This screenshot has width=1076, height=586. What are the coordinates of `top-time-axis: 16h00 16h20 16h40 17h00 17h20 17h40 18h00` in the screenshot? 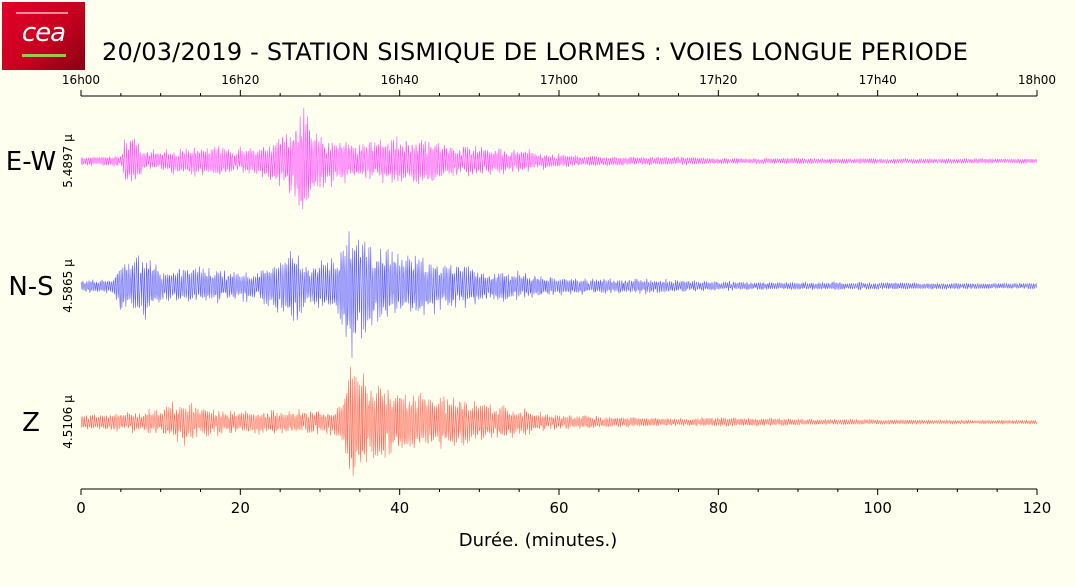 It's located at (559, 85).